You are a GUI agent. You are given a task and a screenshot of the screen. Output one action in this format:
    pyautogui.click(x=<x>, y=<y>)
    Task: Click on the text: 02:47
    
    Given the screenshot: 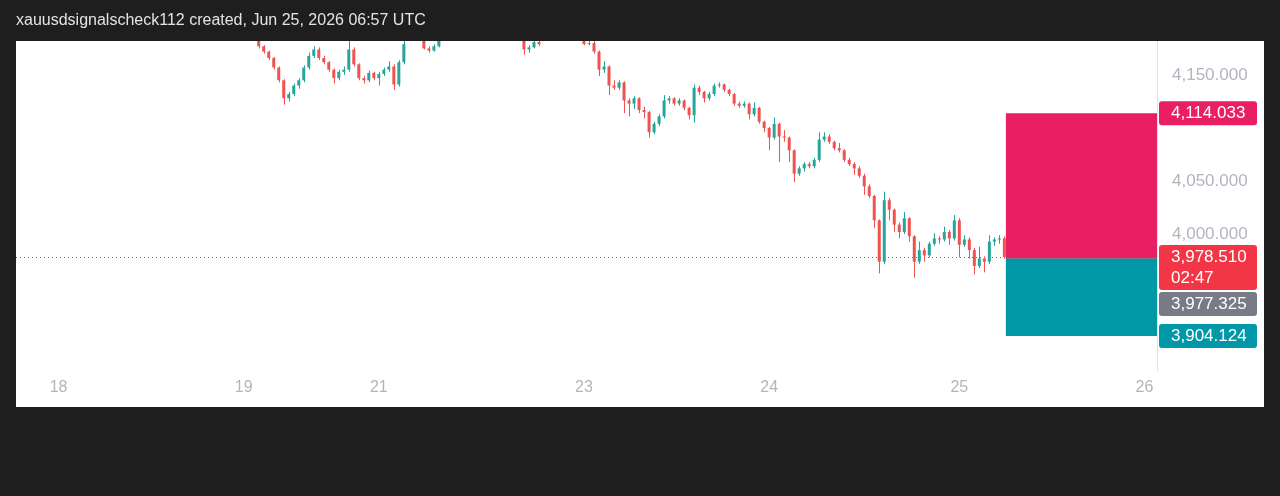 What is the action you would take?
    pyautogui.click(x=1192, y=278)
    